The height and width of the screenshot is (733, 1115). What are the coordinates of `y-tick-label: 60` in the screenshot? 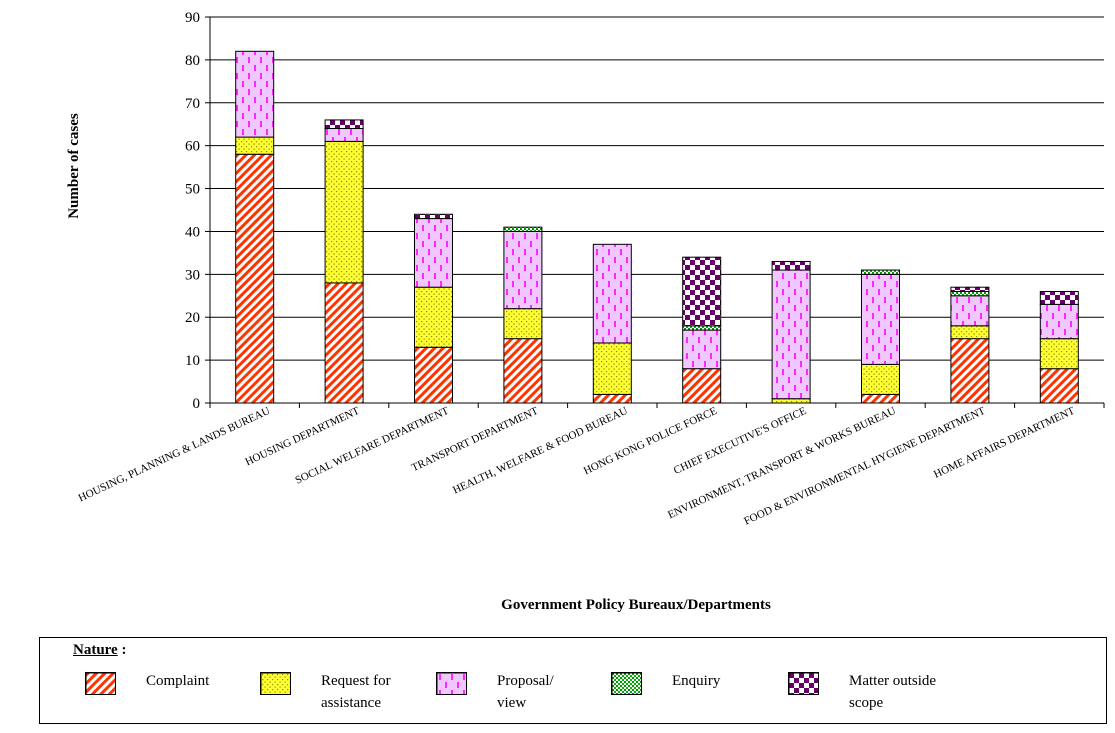 It's located at (192, 147).